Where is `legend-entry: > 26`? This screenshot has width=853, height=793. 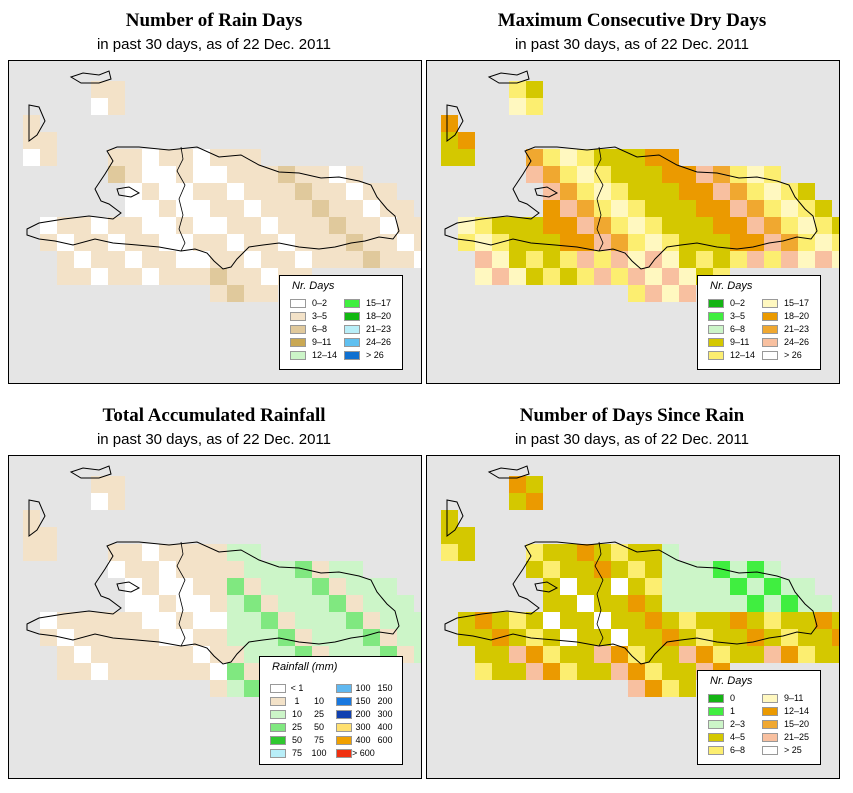 legend-entry: > 26 is located at coordinates (782, 355).